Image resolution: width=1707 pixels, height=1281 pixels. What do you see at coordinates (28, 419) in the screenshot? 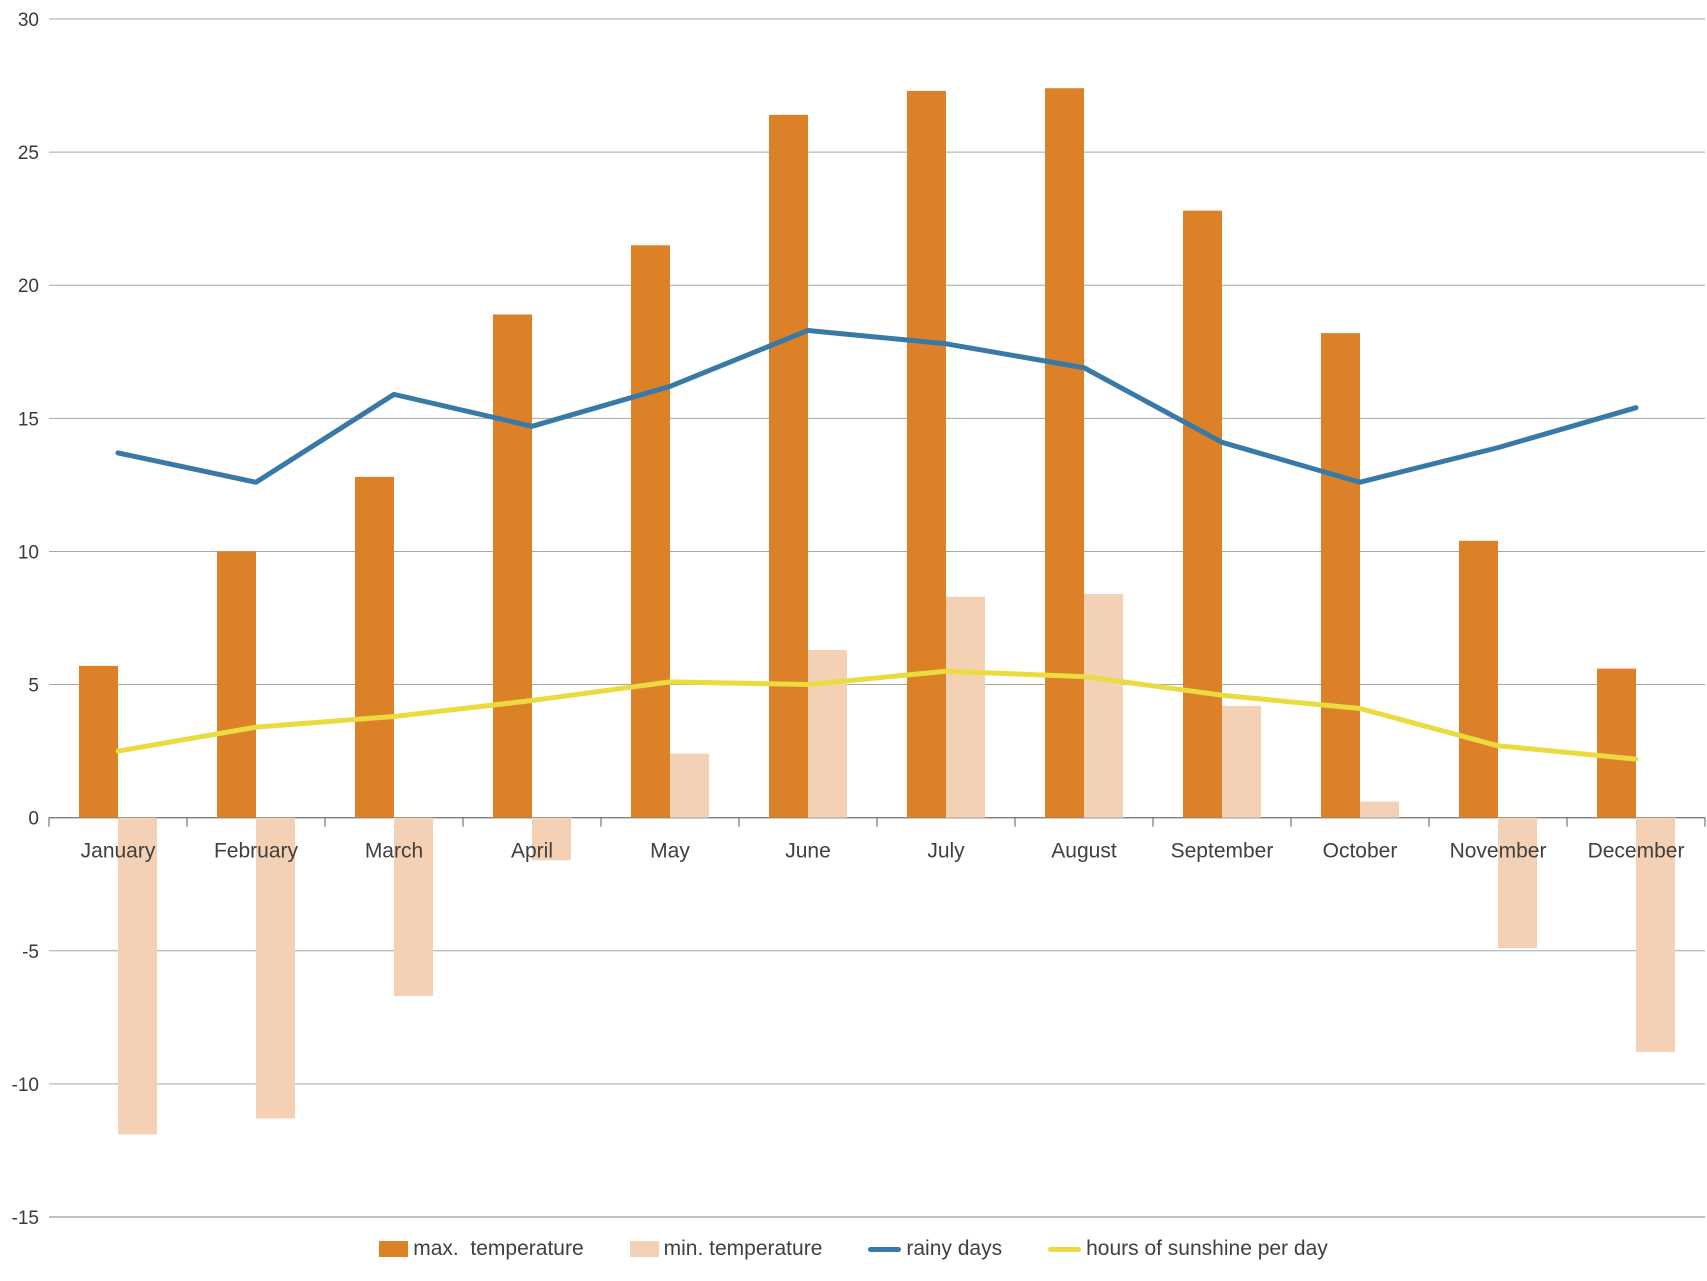
I see `y-axis-label: 15` at bounding box center [28, 419].